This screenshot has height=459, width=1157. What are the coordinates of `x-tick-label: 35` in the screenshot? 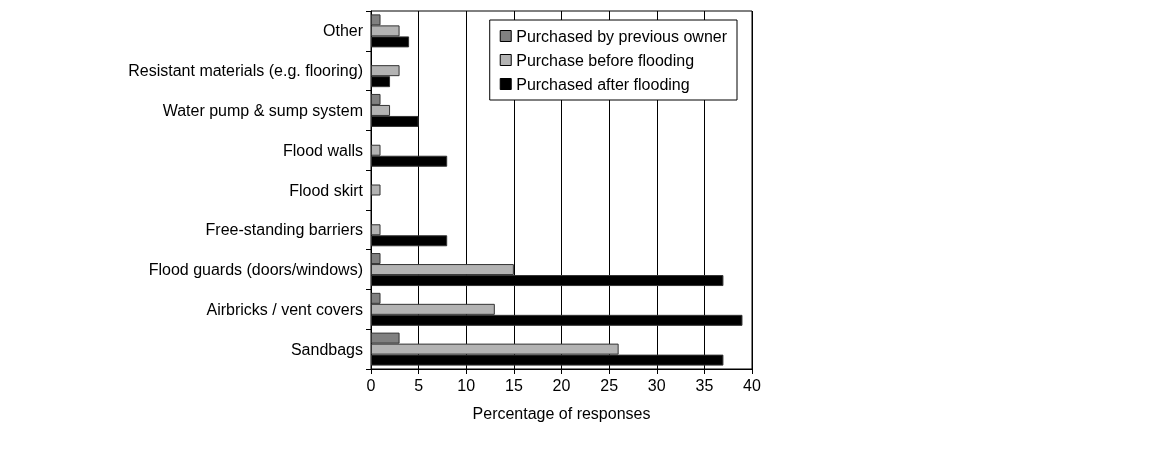 It's located at (704, 385).